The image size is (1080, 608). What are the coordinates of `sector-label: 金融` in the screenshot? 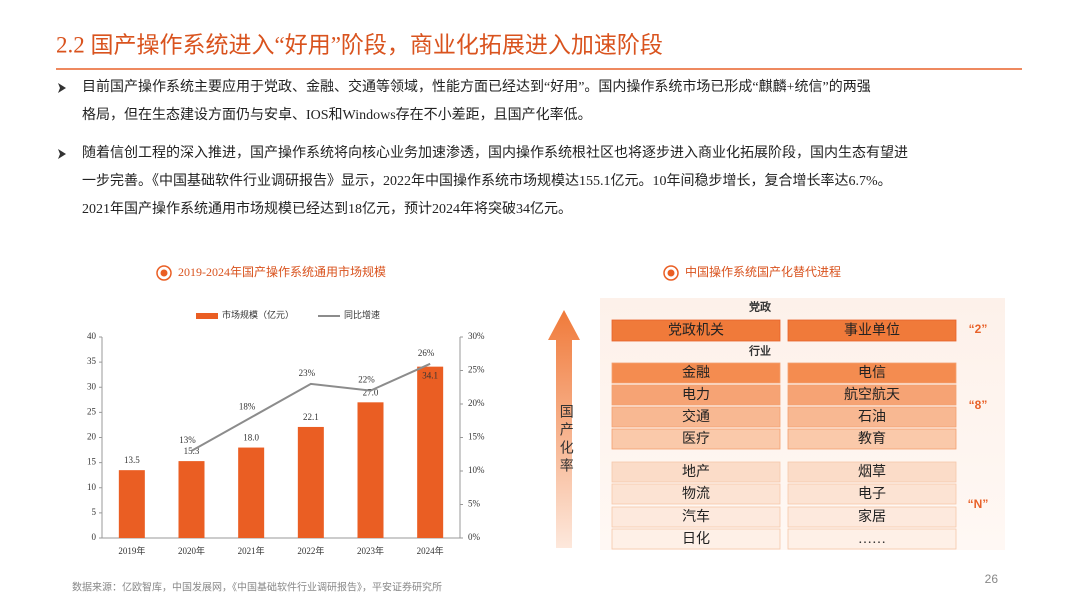 It's located at (696, 373).